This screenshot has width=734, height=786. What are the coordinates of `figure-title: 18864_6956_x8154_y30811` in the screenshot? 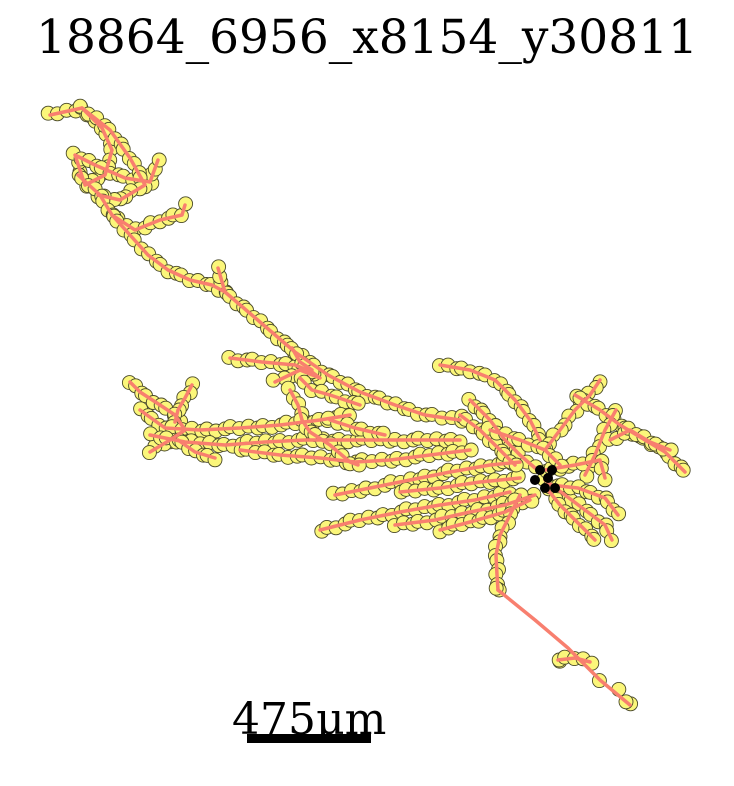 It's located at (367, 37).